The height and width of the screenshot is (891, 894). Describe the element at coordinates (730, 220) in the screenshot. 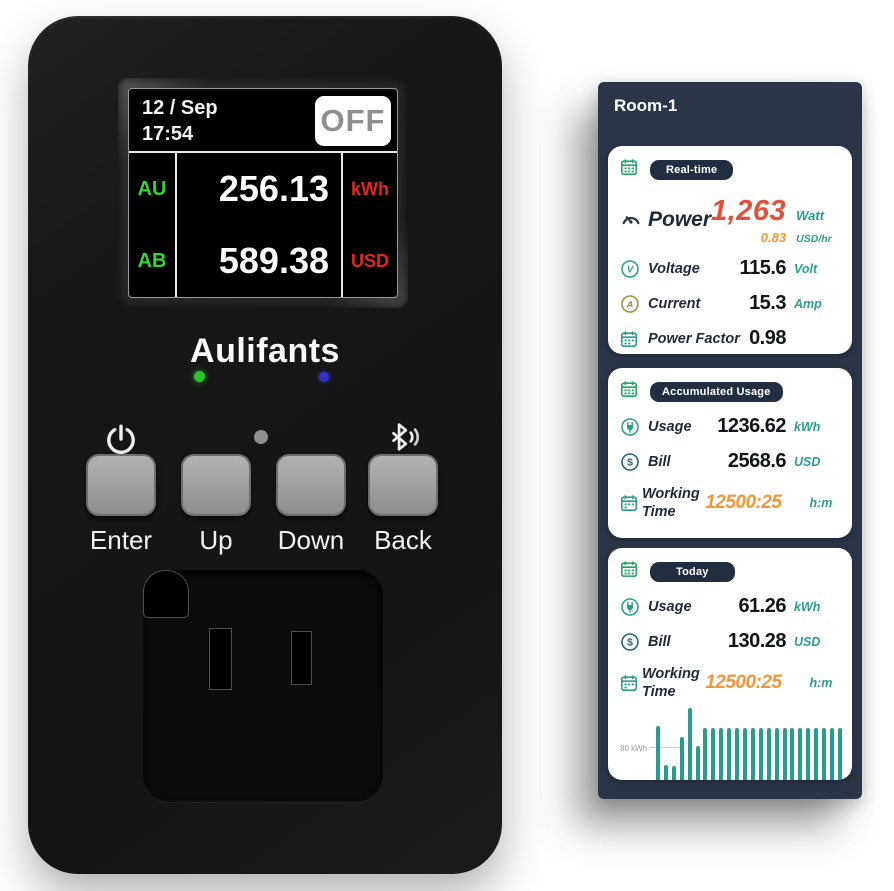

I see `power-row: Power 1,263 Watt 0.83 USD/hr` at that location.